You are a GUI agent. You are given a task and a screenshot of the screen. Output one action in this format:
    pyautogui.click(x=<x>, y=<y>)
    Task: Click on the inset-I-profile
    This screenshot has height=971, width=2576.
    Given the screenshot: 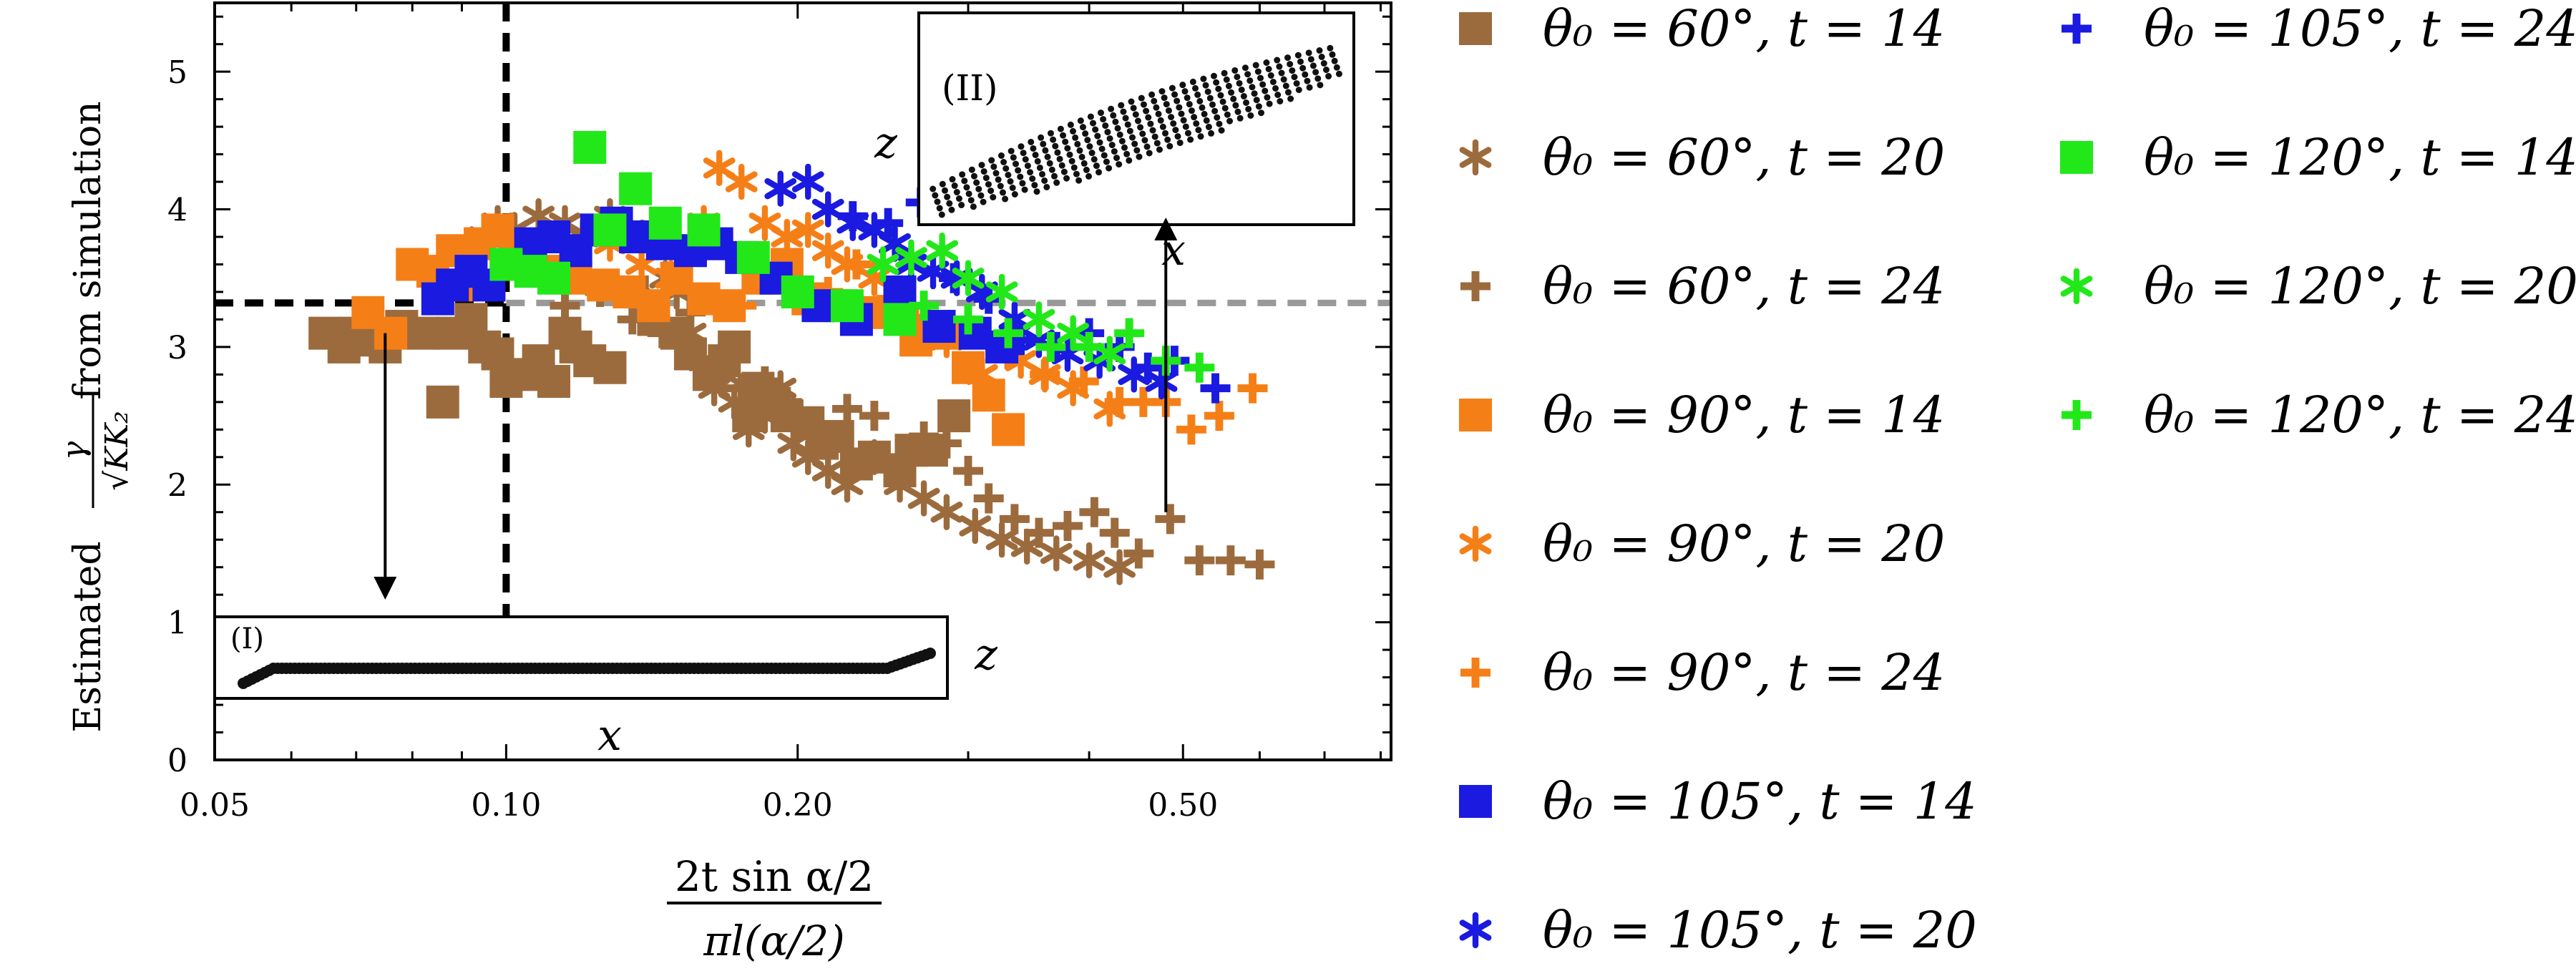 What is the action you would take?
    pyautogui.click(x=587, y=668)
    